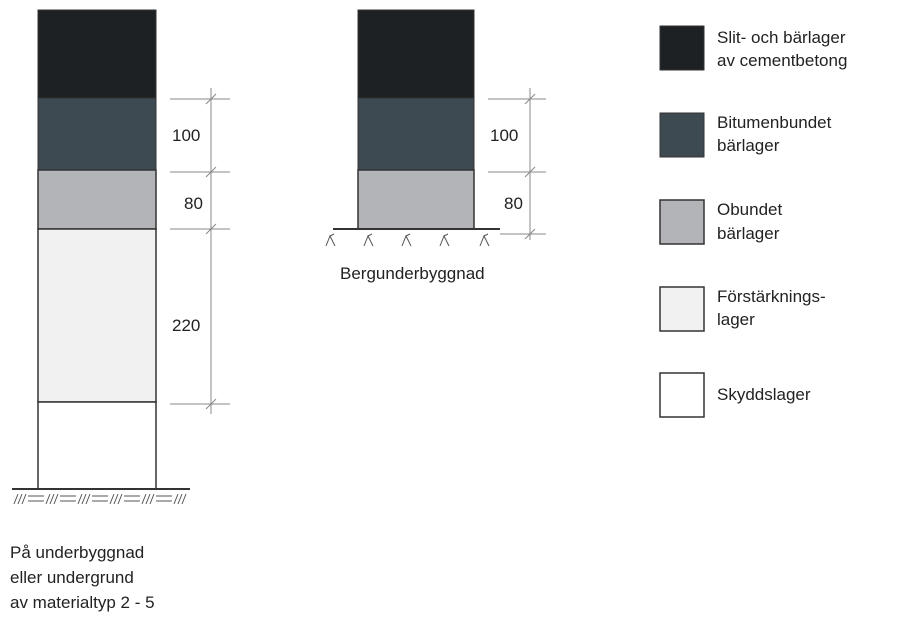 The height and width of the screenshot is (622, 922). I want to click on left-dim-reinforcement: 220, so click(186, 325).